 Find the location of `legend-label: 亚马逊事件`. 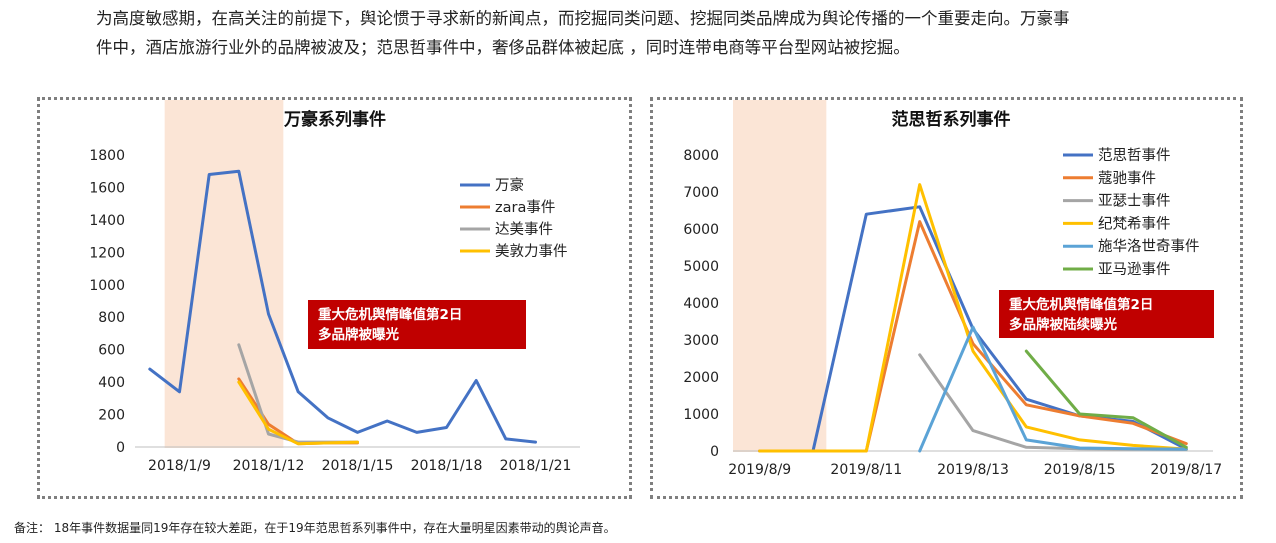

legend-label: 亚马逊事件 is located at coordinates (1134, 269).